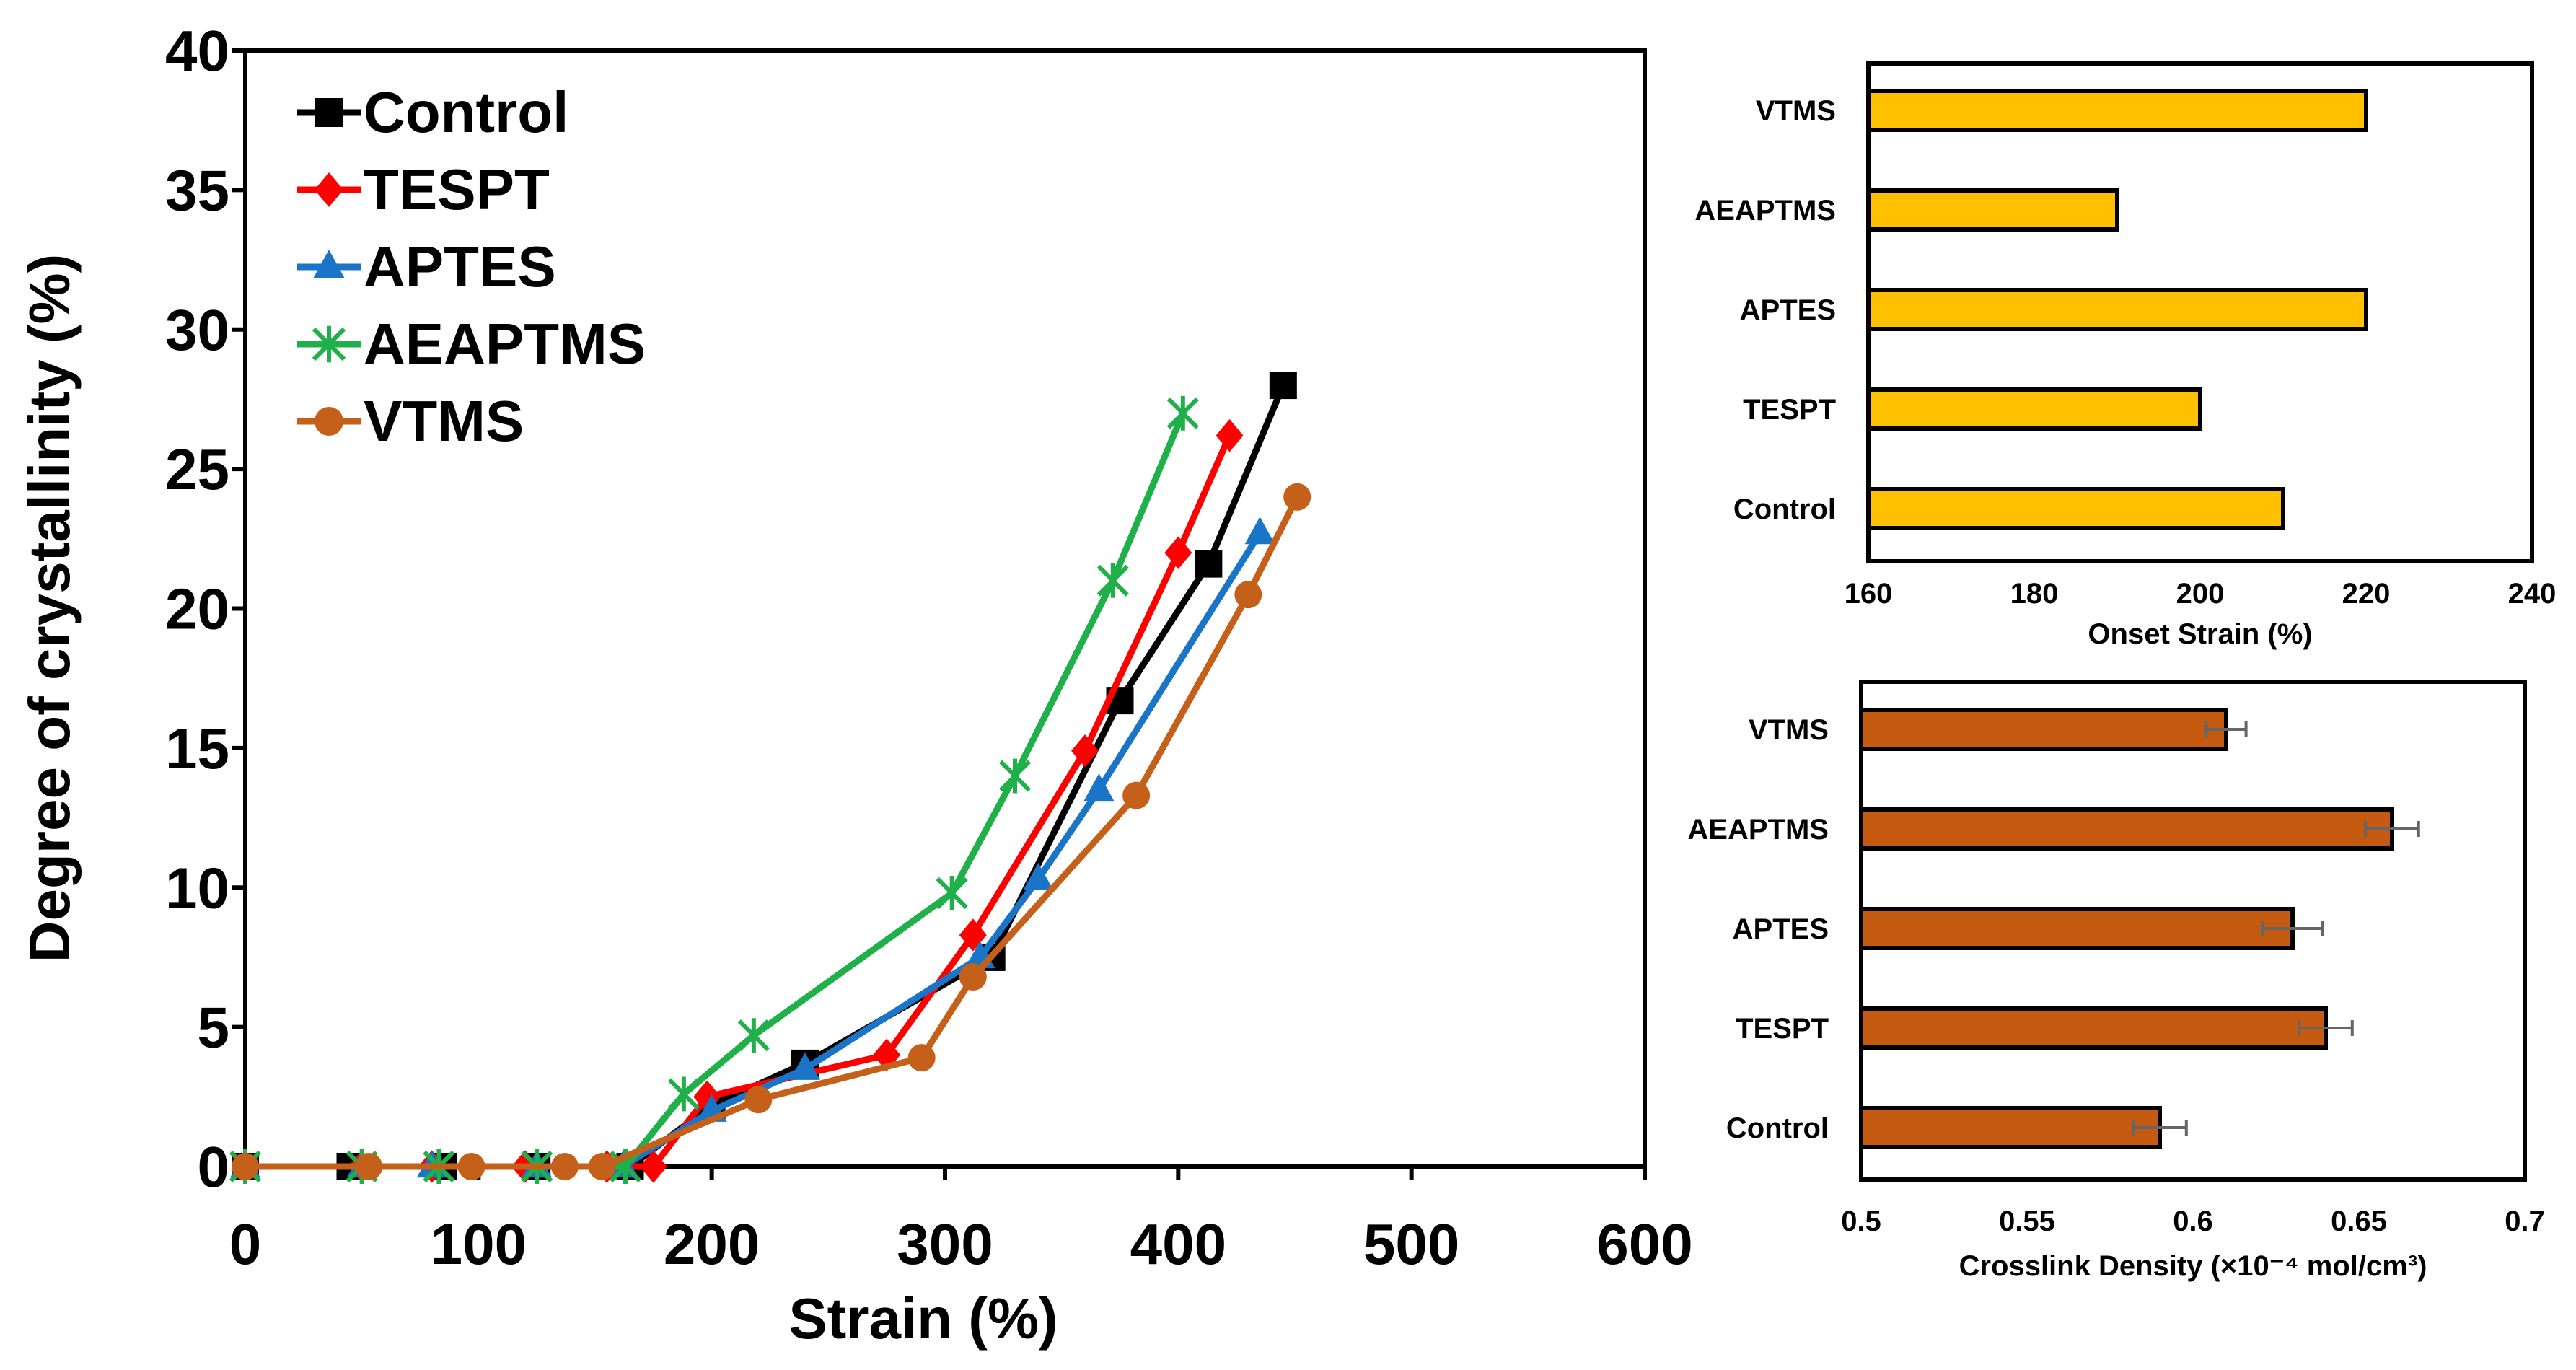 This screenshot has height=1370, width=2576. What do you see at coordinates (1869, 594) in the screenshot?
I see `x-tick-label: 160` at bounding box center [1869, 594].